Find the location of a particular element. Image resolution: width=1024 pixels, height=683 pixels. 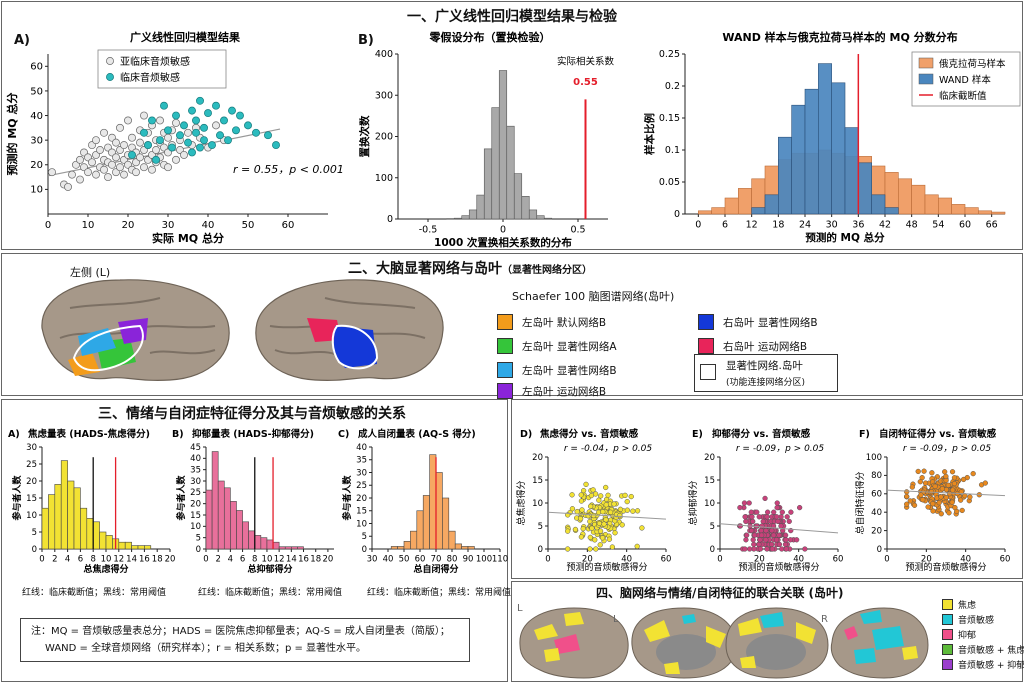

overlap-legend-item: 音烦敏感 + 抑郁 is located at coordinates (983, 664).